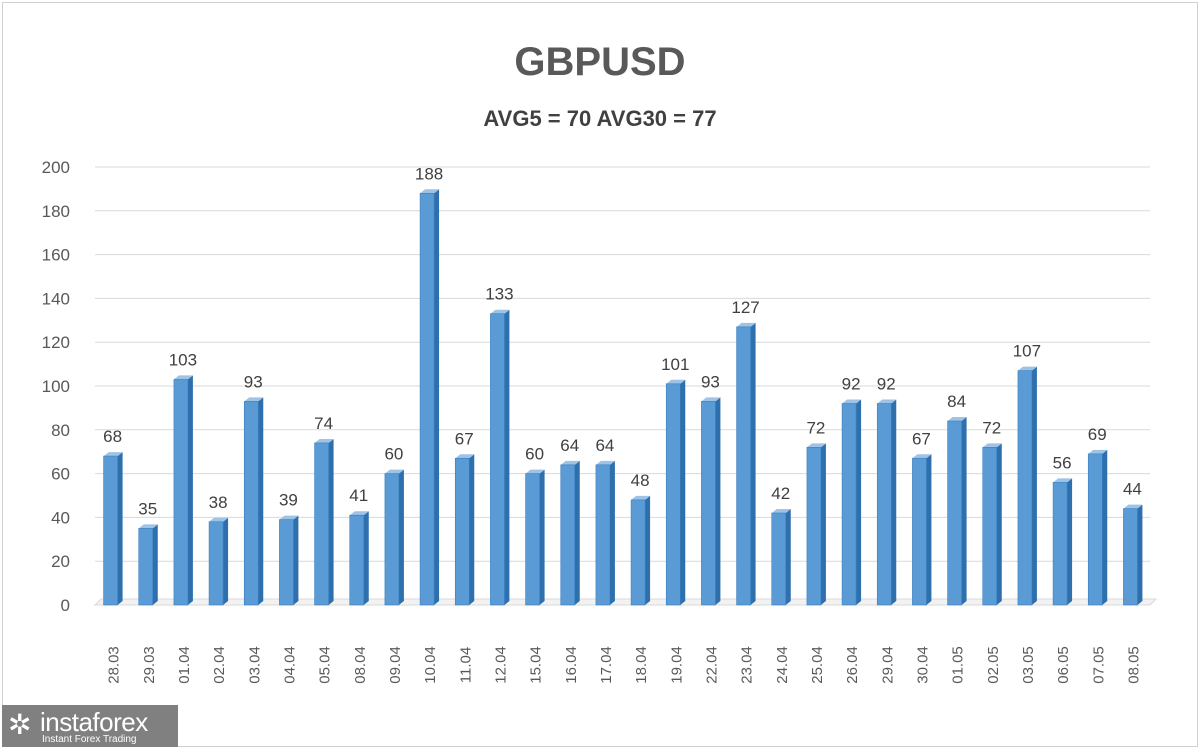 Image resolution: width=1200 pixels, height=749 pixels. What do you see at coordinates (780, 493) in the screenshot?
I see `data-label: 42` at bounding box center [780, 493].